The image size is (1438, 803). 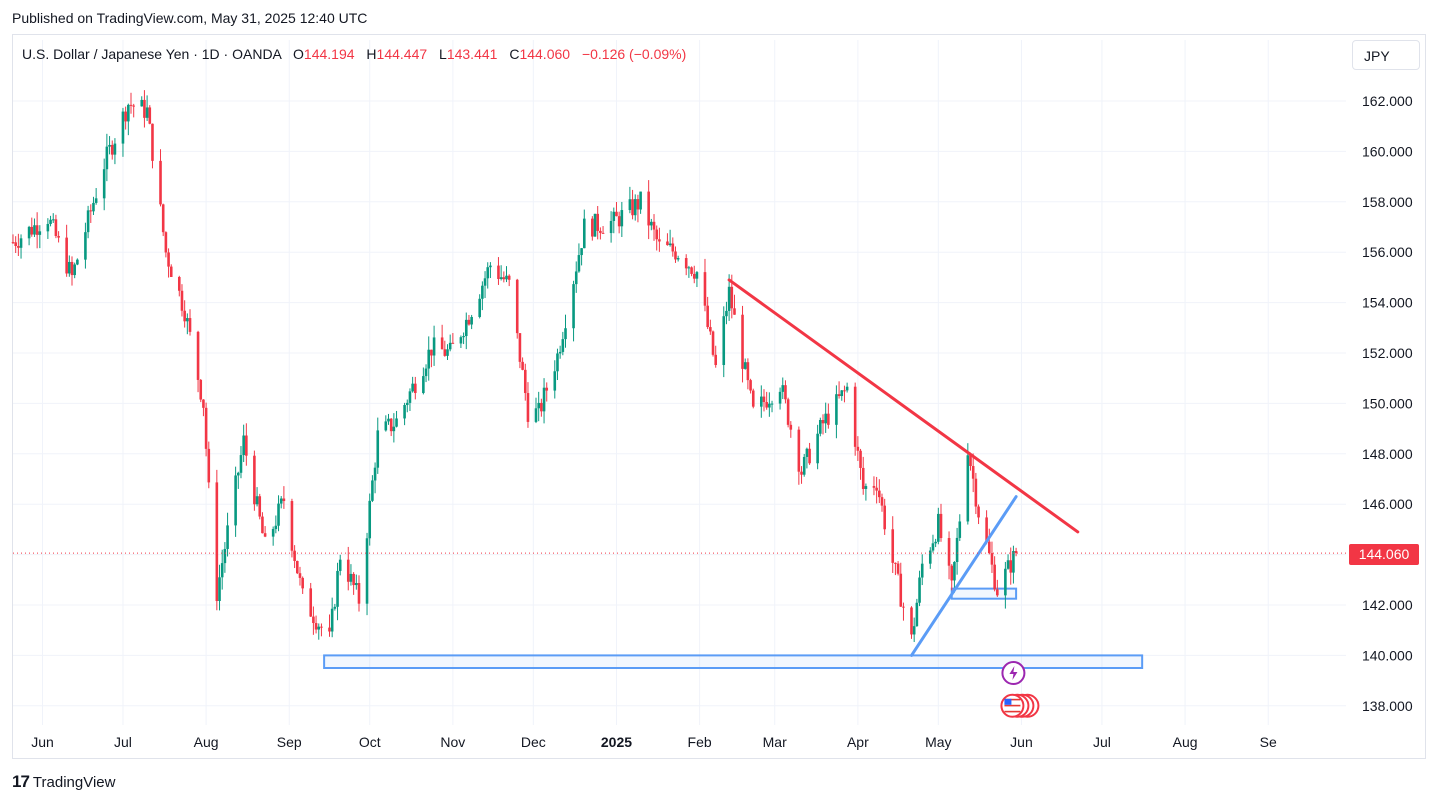 I want to click on y-tick-label: 148.000, so click(x=1387, y=454).